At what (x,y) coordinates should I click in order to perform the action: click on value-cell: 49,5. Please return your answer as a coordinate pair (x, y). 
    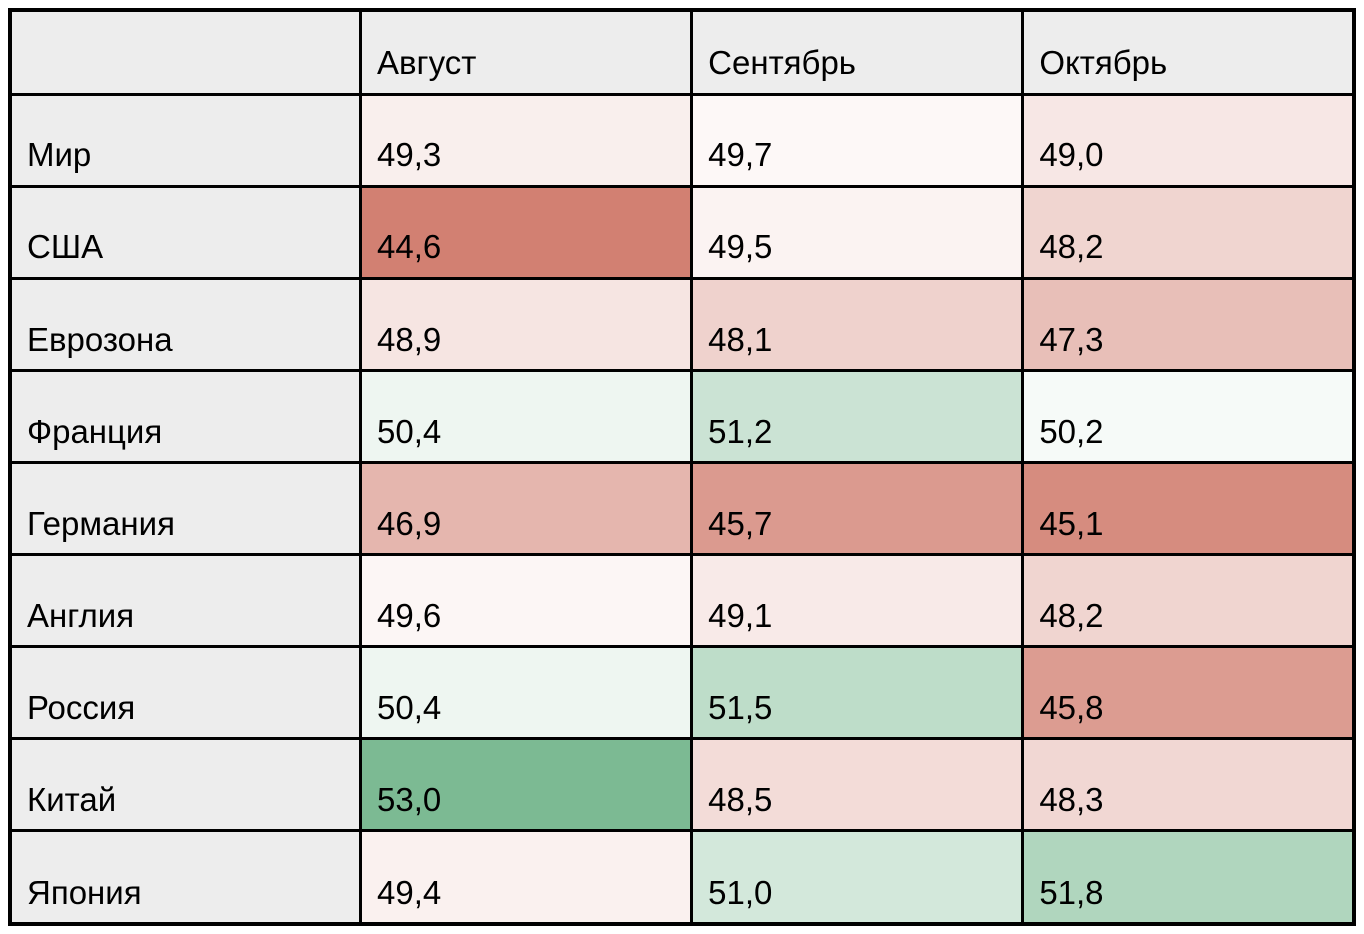
    Looking at the image, I should click on (857, 232).